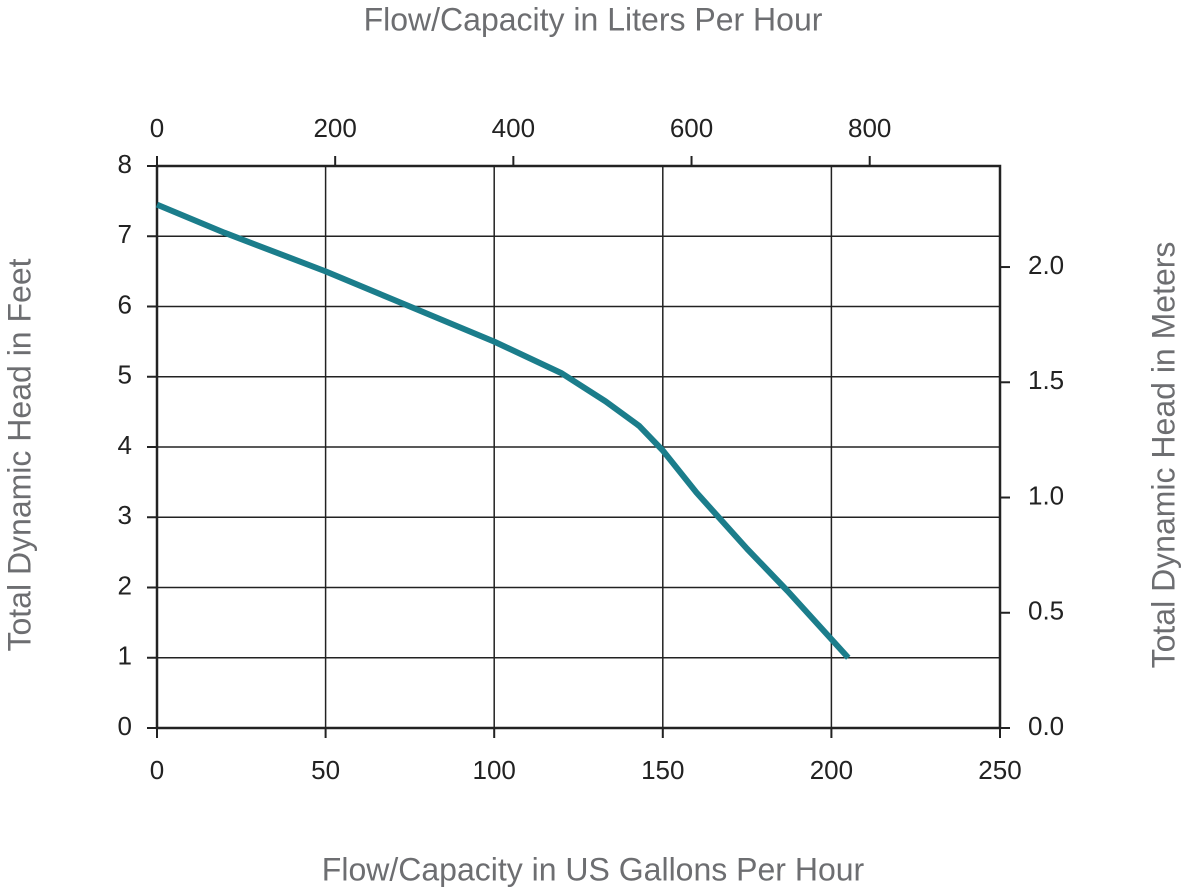 Image resolution: width=1189 pixels, height=896 pixels. I want to click on y-tick-label: 3, so click(125, 515).